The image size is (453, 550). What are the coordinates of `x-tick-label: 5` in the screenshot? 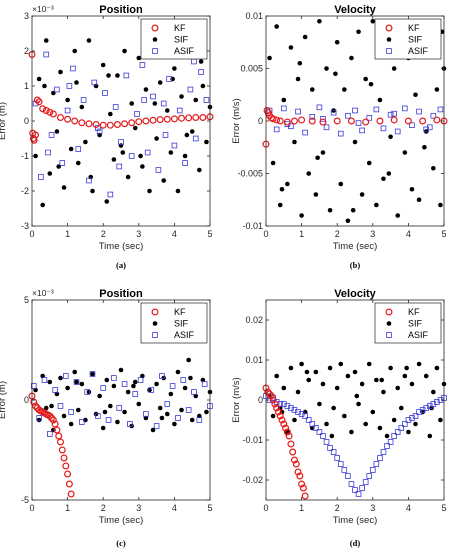 It's located at (209, 508).